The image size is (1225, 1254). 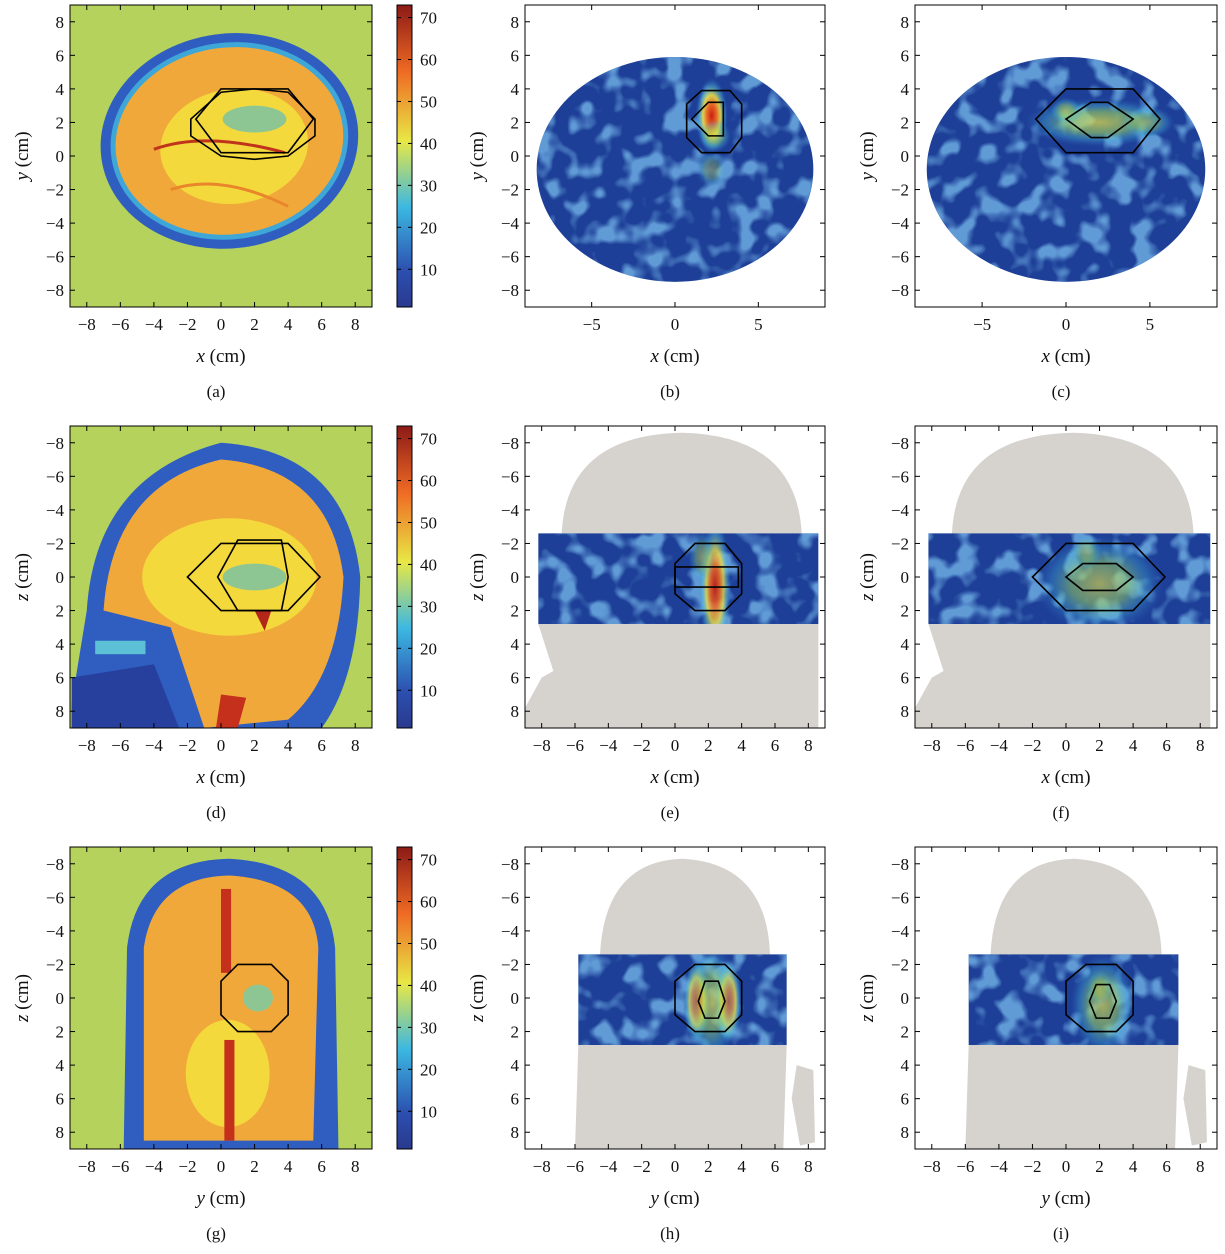 I want to click on x-tick-label: −5, so click(x=982, y=324).